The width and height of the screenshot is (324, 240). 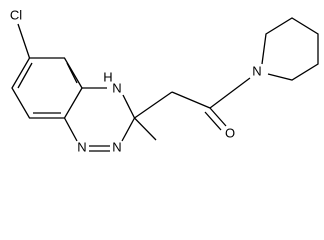 What do you see at coordinates (47, 88) in the screenshot?
I see `benzene-ring` at bounding box center [47, 88].